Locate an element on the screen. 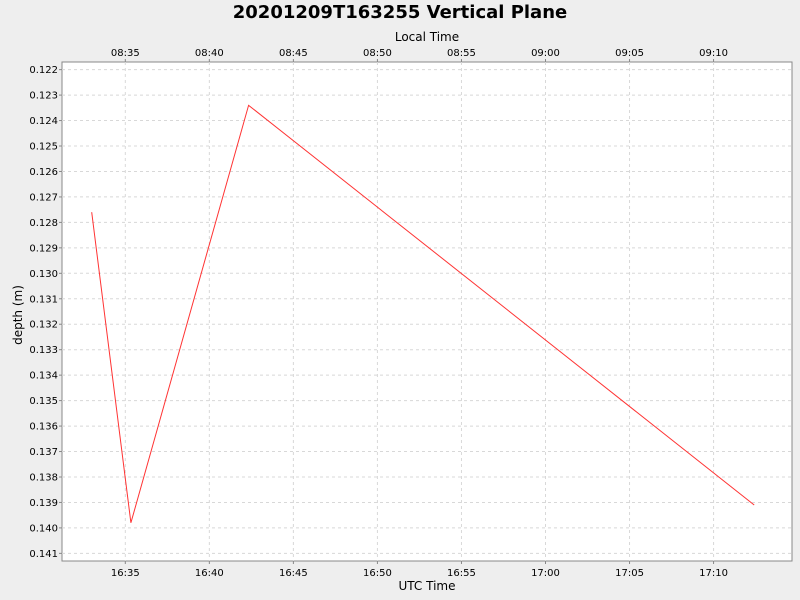 The height and width of the screenshot is (600, 800). y-tick-label: 0.123 is located at coordinates (43, 96).